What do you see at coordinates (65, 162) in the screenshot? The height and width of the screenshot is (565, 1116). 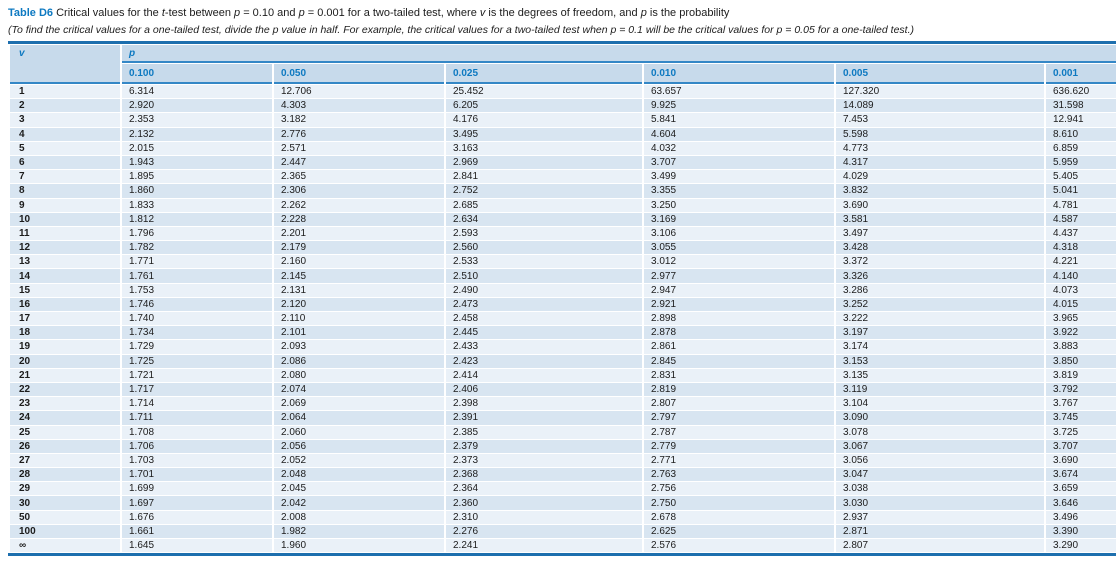 I see `v-cell: 6` at bounding box center [65, 162].